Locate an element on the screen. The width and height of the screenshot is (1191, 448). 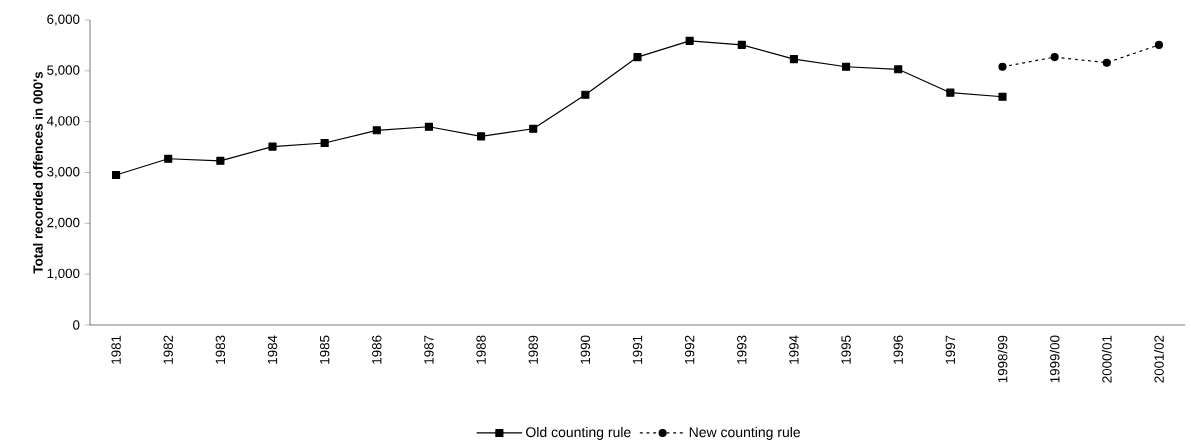
y-tick-label: 2,000 is located at coordinates (63, 223).